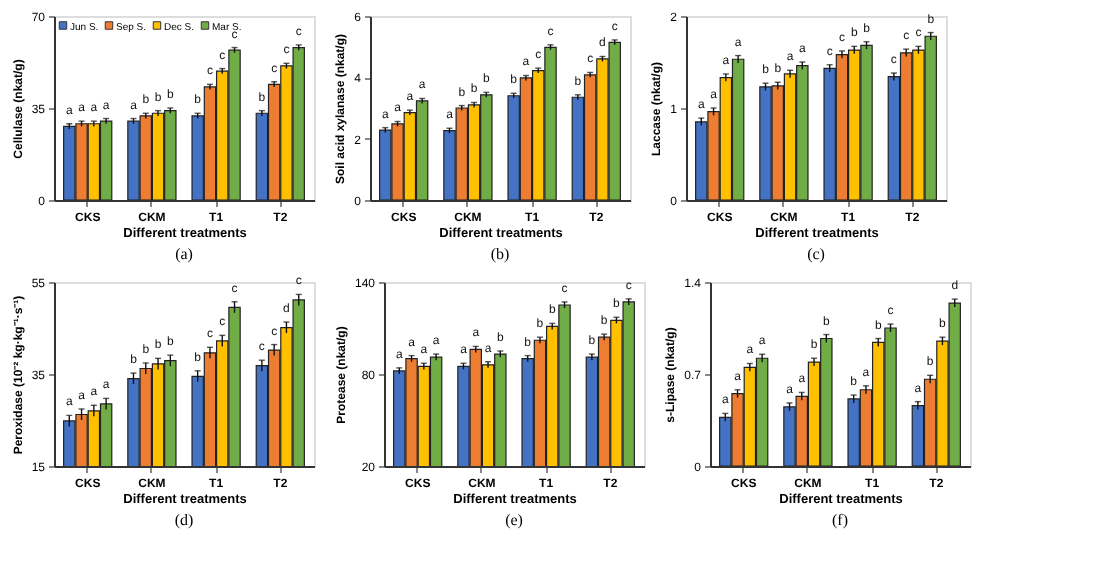 Image resolution: width=1100 pixels, height=582 pixels. Describe the element at coordinates (500, 254) in the screenshot. I see `text: (b)` at that location.